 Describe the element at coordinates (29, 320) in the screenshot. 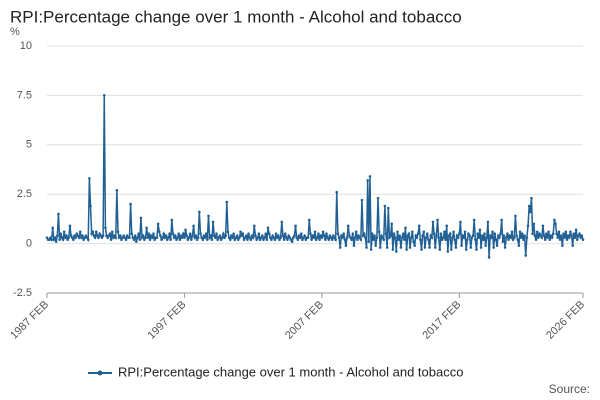

I see `x-tick-label: 1987 FEB` at that location.